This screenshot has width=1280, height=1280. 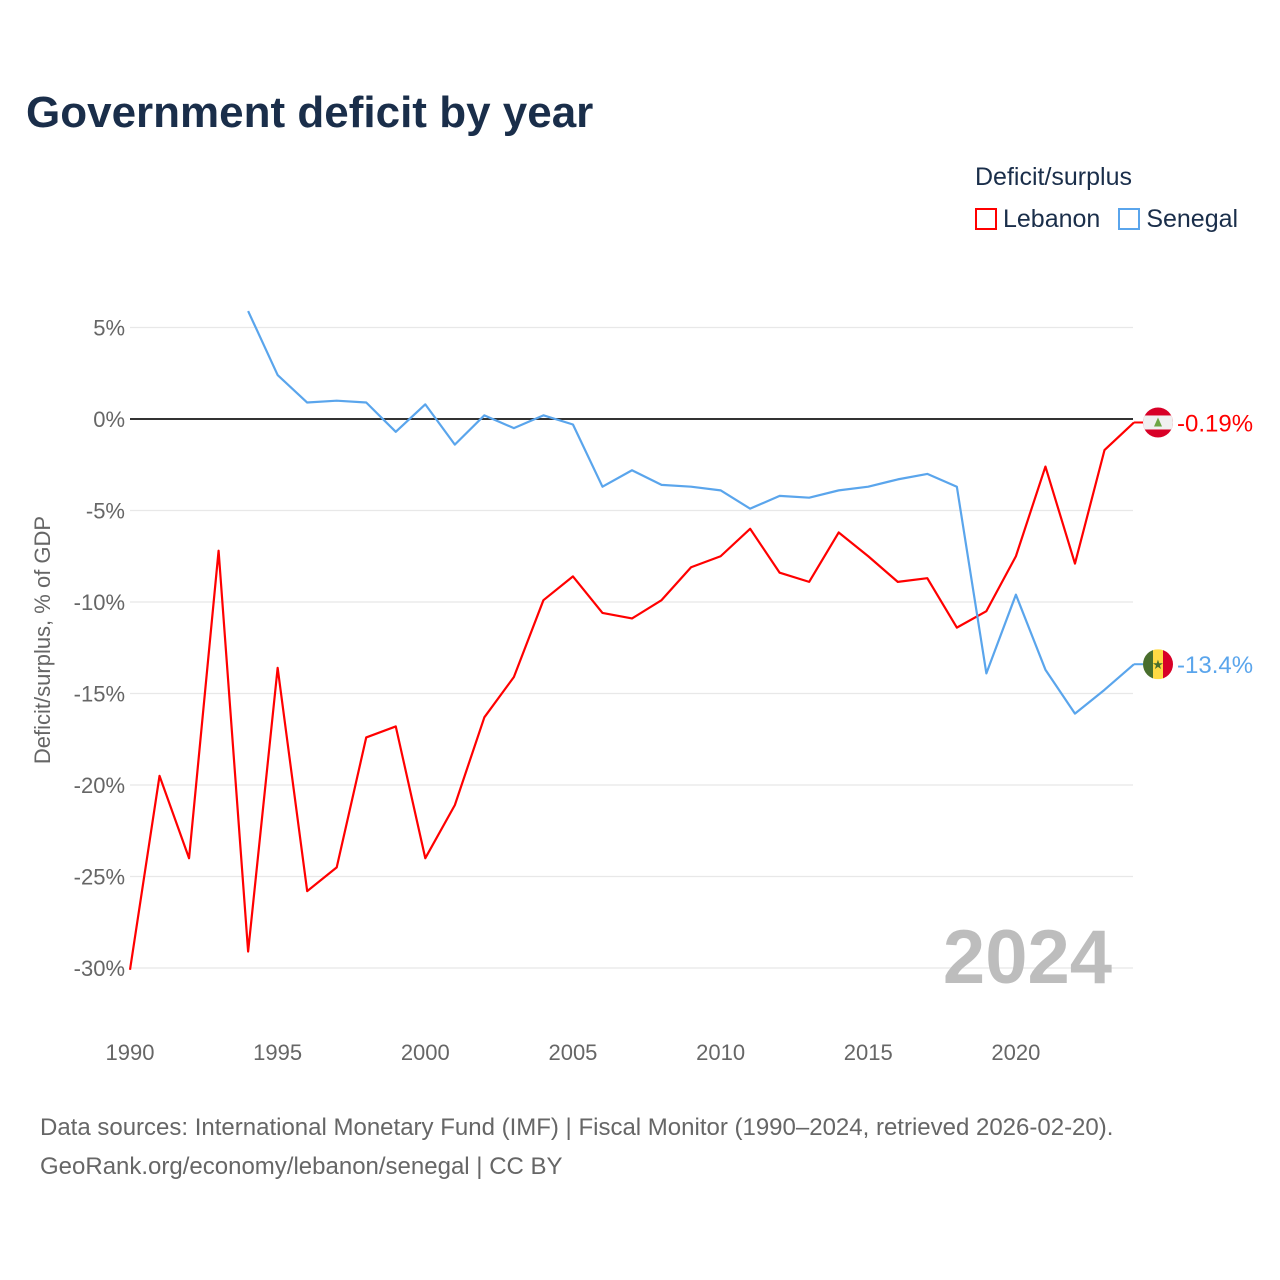 I want to click on x-tick-label: 1990, so click(x=130, y=1052).